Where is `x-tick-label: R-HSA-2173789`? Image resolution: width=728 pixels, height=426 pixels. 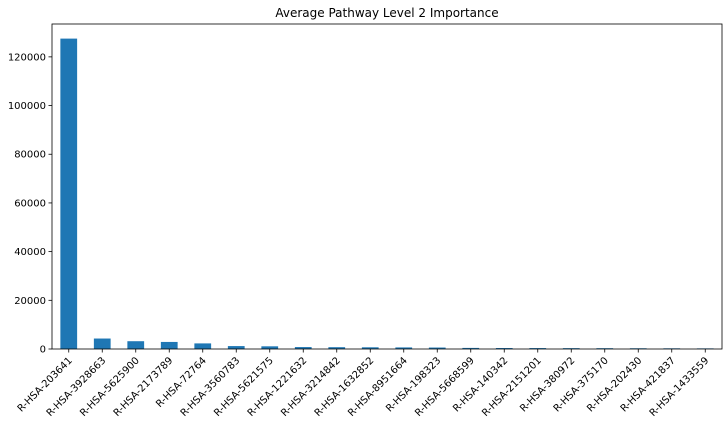 x-tick-label: R-HSA-2173789 is located at coordinates (144, 387).